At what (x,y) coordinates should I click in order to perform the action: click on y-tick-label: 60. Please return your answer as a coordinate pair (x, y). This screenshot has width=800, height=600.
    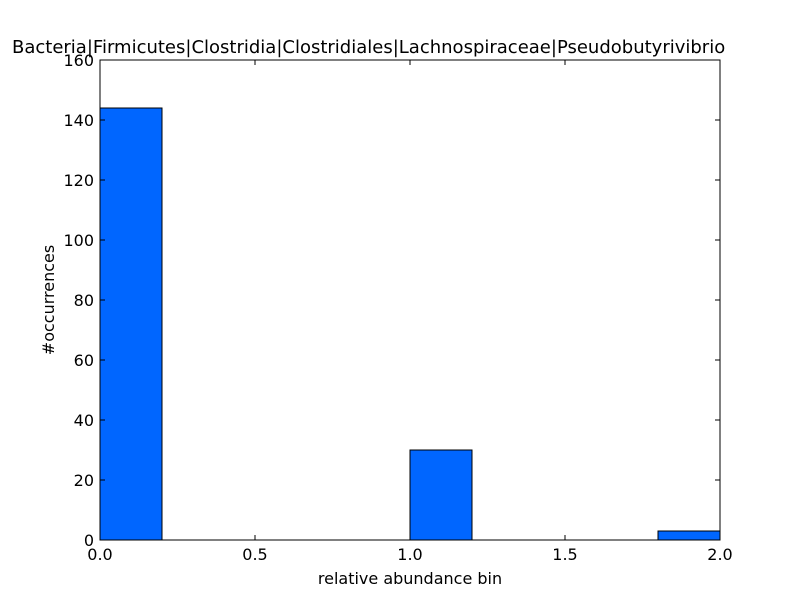
    Looking at the image, I should click on (84, 360).